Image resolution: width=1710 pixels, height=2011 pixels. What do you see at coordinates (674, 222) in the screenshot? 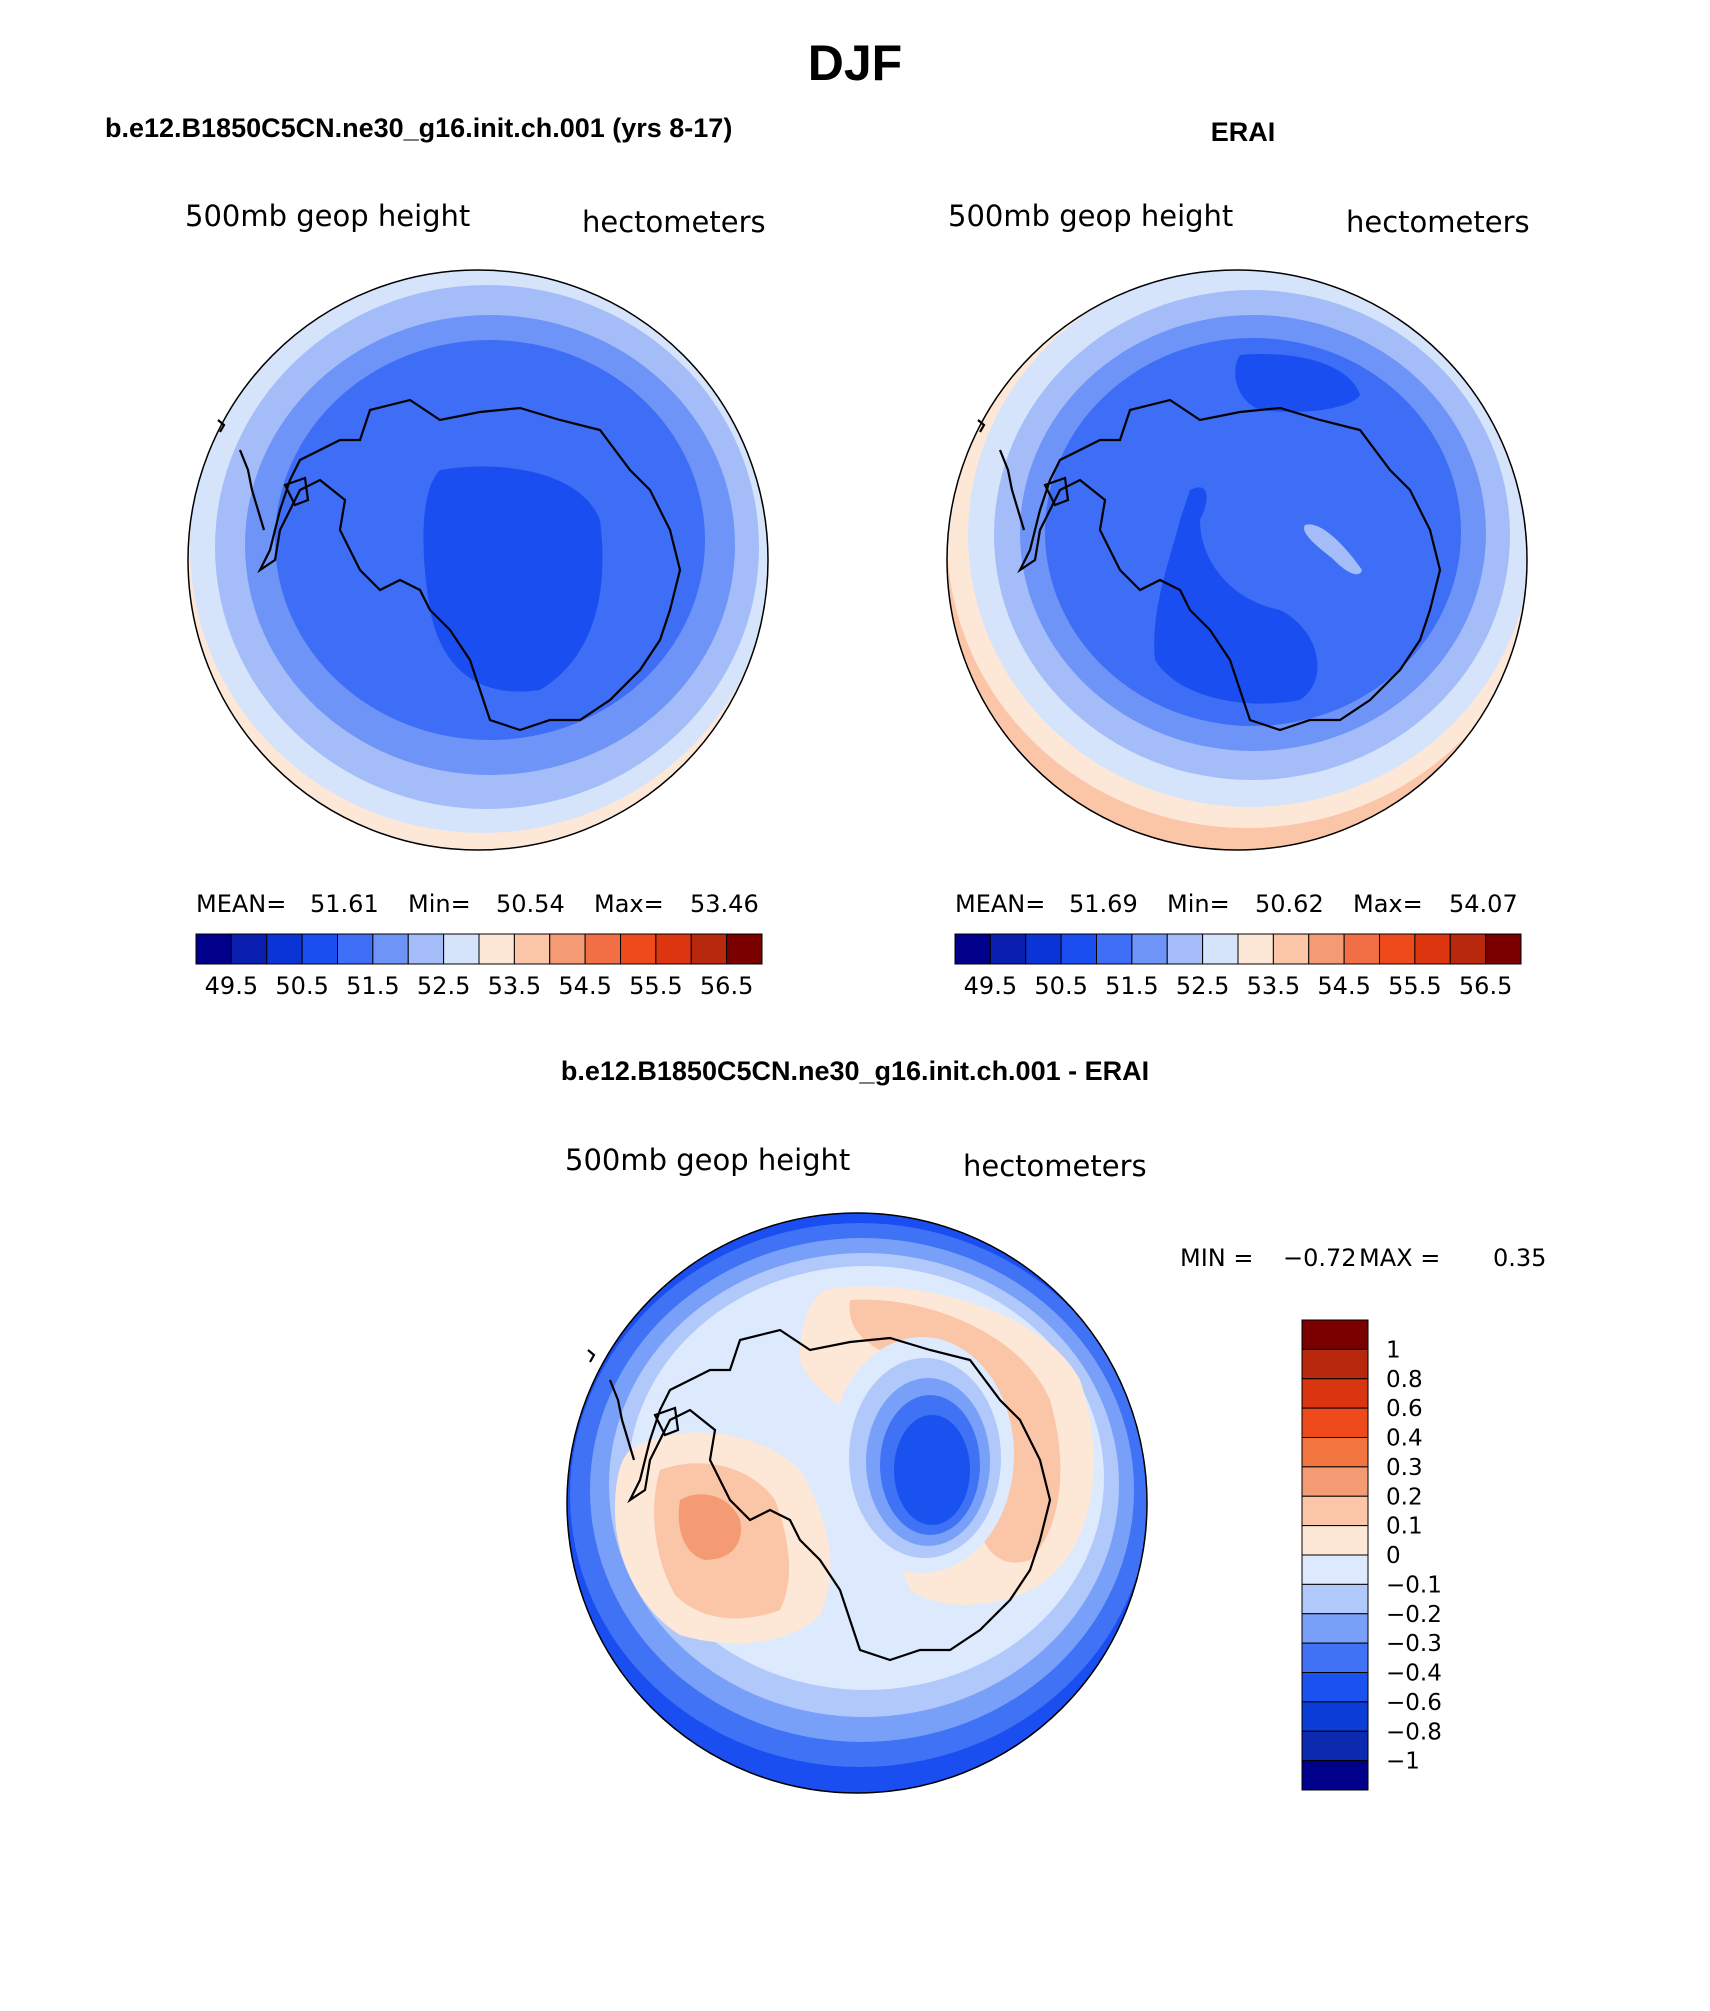
I see `model-units-label: hectometers` at bounding box center [674, 222].